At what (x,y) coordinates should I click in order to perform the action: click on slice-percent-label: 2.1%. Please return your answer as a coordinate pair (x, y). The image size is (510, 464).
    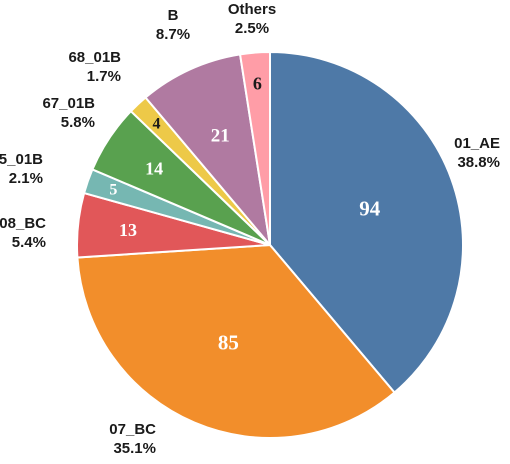
    Looking at the image, I should click on (26, 178).